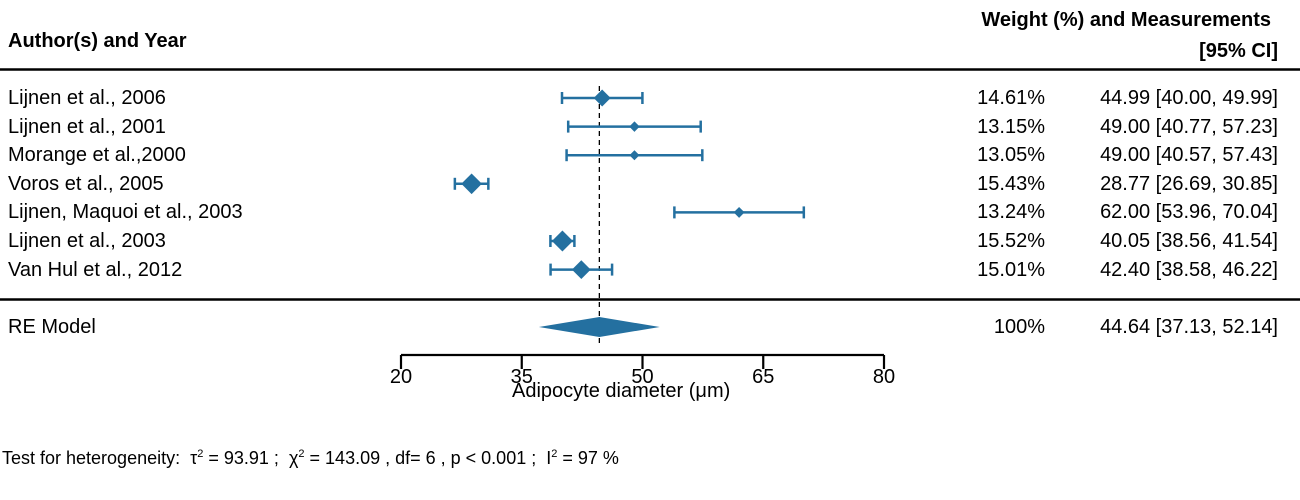  I want to click on header-ci: [95% CI], so click(1238, 51).